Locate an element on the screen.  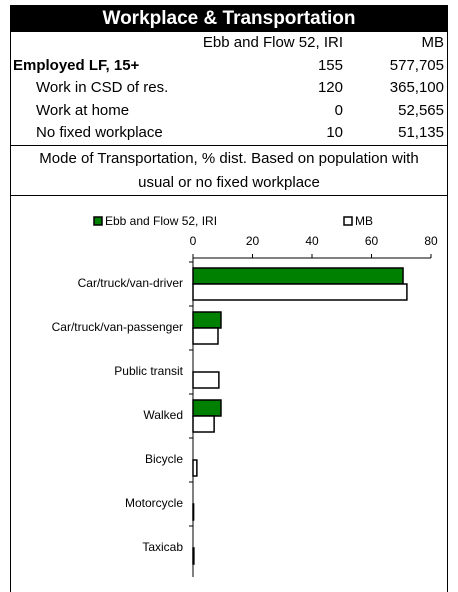
cell: 10 is located at coordinates (334, 132).